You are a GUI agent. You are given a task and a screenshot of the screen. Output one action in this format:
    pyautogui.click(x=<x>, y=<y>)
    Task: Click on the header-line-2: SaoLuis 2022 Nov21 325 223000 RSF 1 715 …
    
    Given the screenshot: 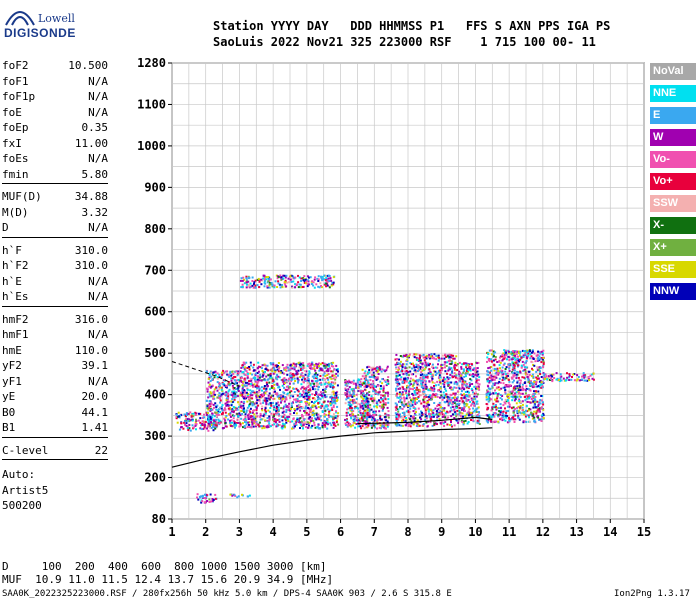 What is the action you would take?
    pyautogui.click(x=404, y=42)
    